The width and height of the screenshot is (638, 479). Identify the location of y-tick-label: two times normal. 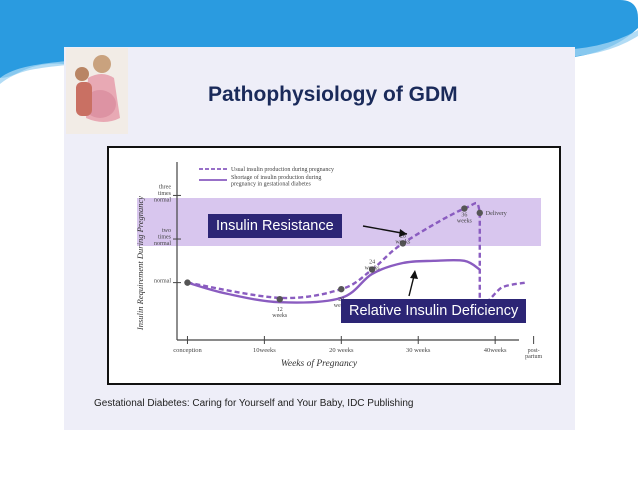
(163, 237).